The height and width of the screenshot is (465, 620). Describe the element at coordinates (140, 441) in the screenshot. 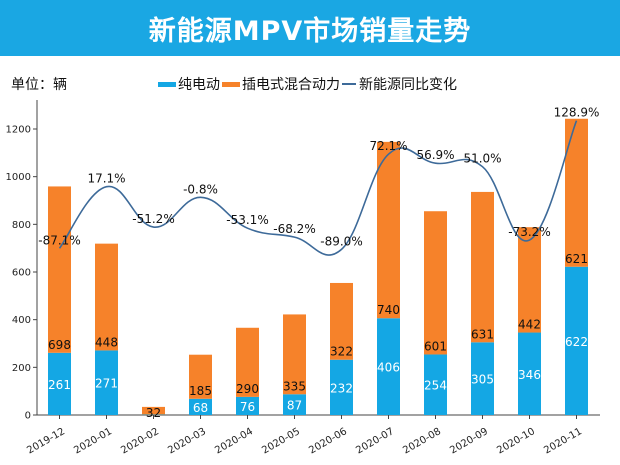

I see `x-tick-label: 2020-02` at that location.